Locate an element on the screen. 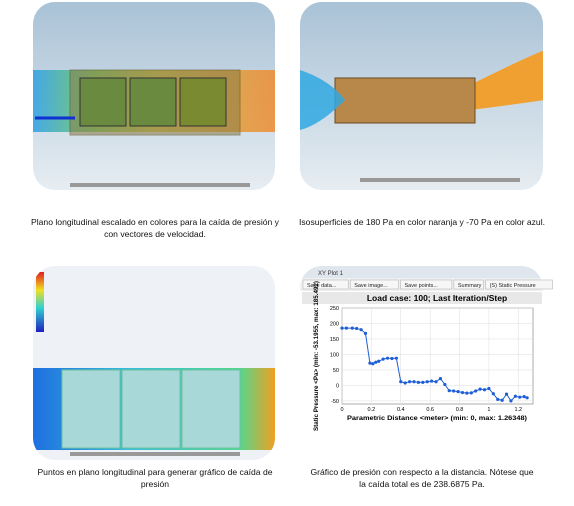 The height and width of the screenshot is (506, 574). chart-title: Load case: 100; Last Iteration/Step is located at coordinates (437, 298).